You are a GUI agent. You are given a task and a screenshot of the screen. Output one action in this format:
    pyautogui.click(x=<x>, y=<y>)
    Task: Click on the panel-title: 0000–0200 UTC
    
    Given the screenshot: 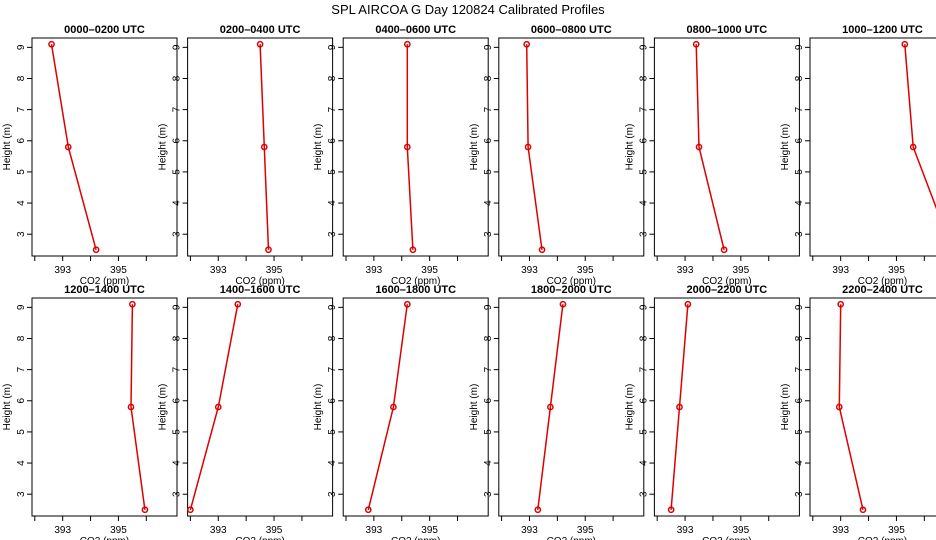 What is the action you would take?
    pyautogui.click(x=104, y=30)
    